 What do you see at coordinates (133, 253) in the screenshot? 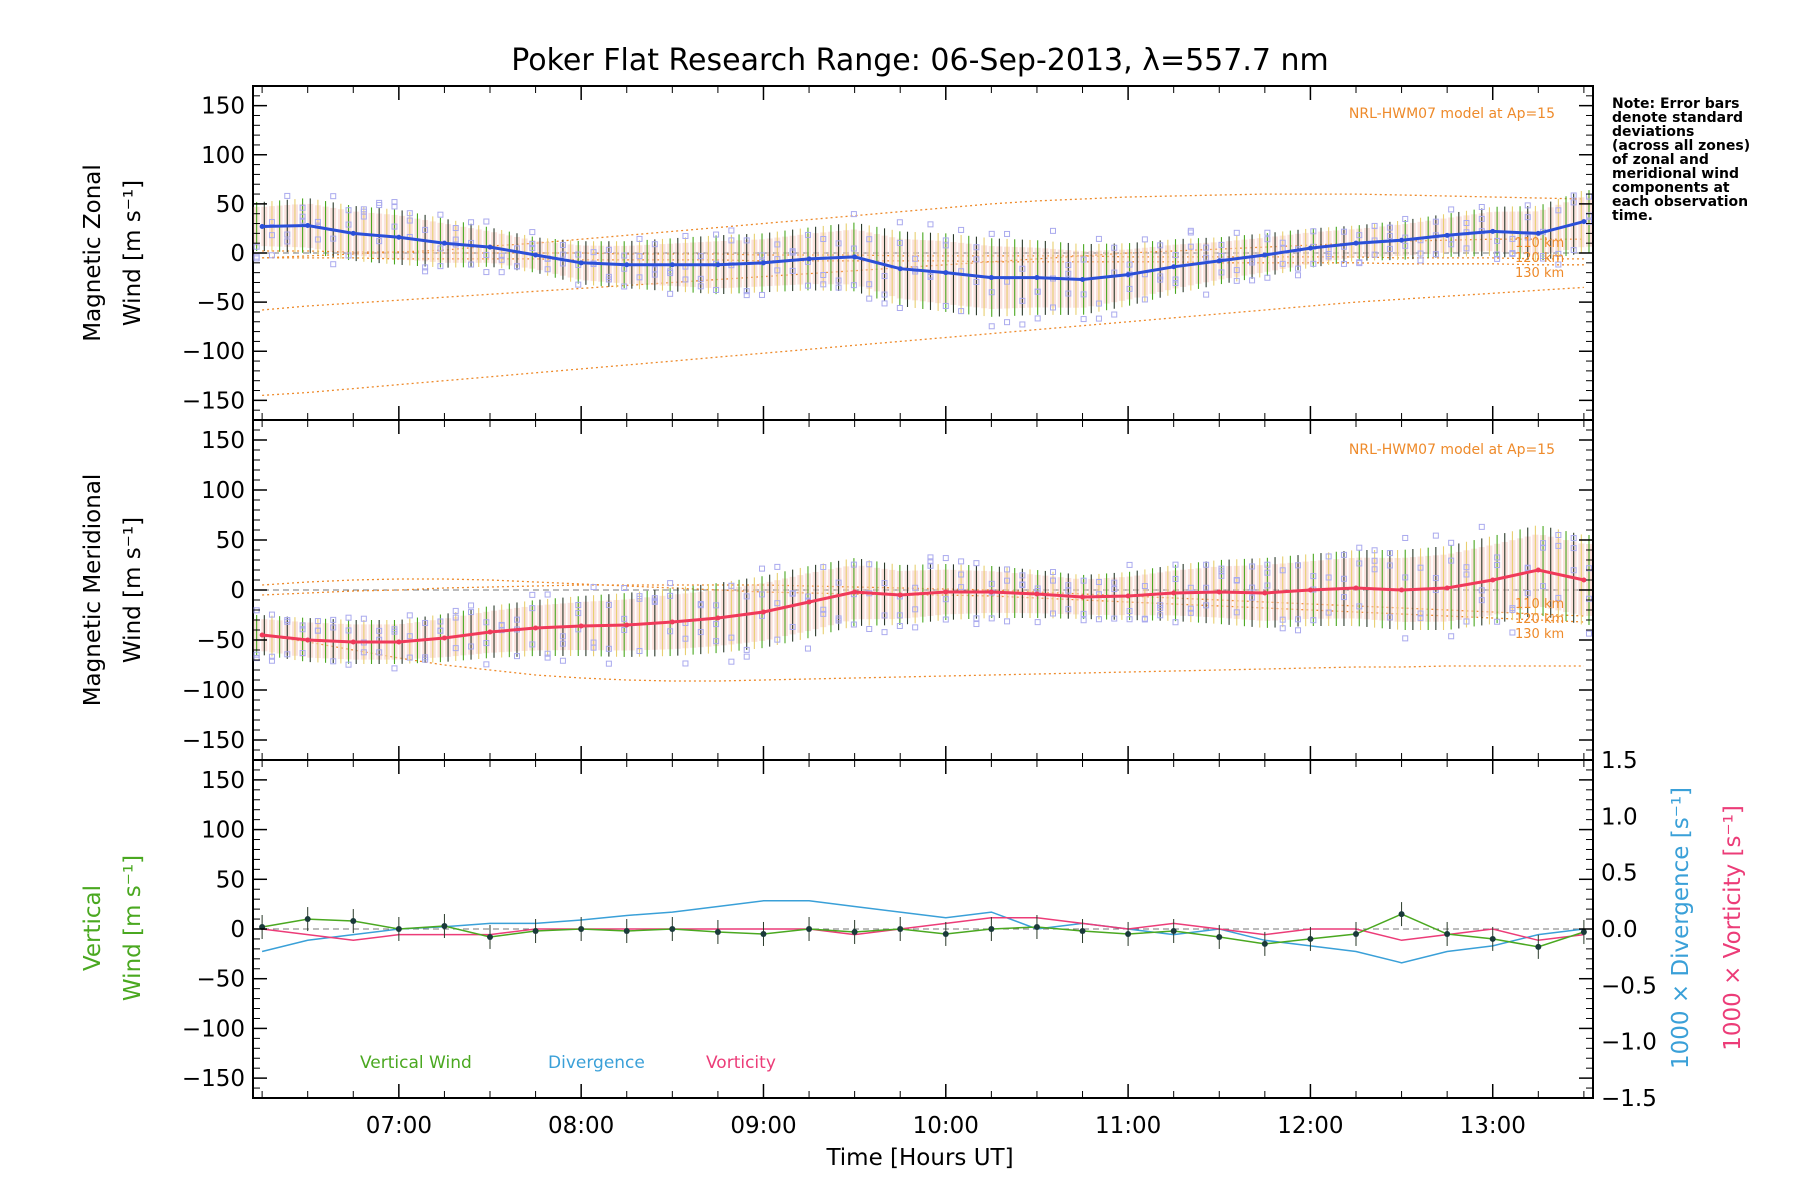
I see `zonal-ylabel-2: Wind [m s⁻¹]` at bounding box center [133, 253].